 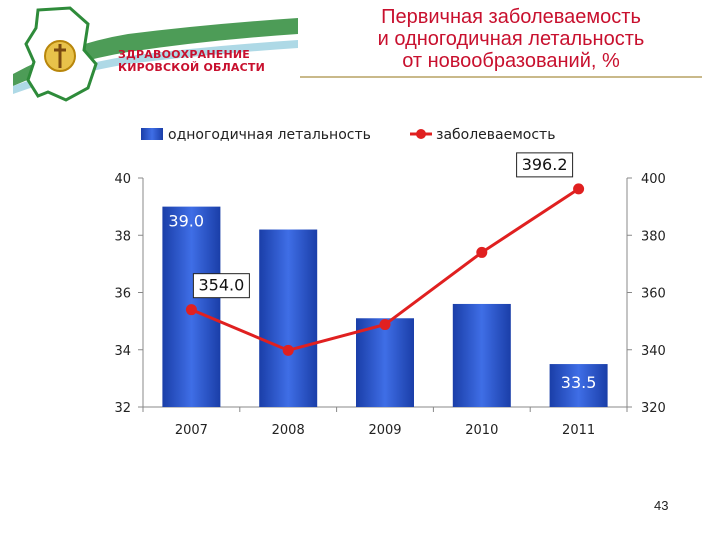 What do you see at coordinates (579, 382) in the screenshot?
I see `data-label: 33.5` at bounding box center [579, 382].